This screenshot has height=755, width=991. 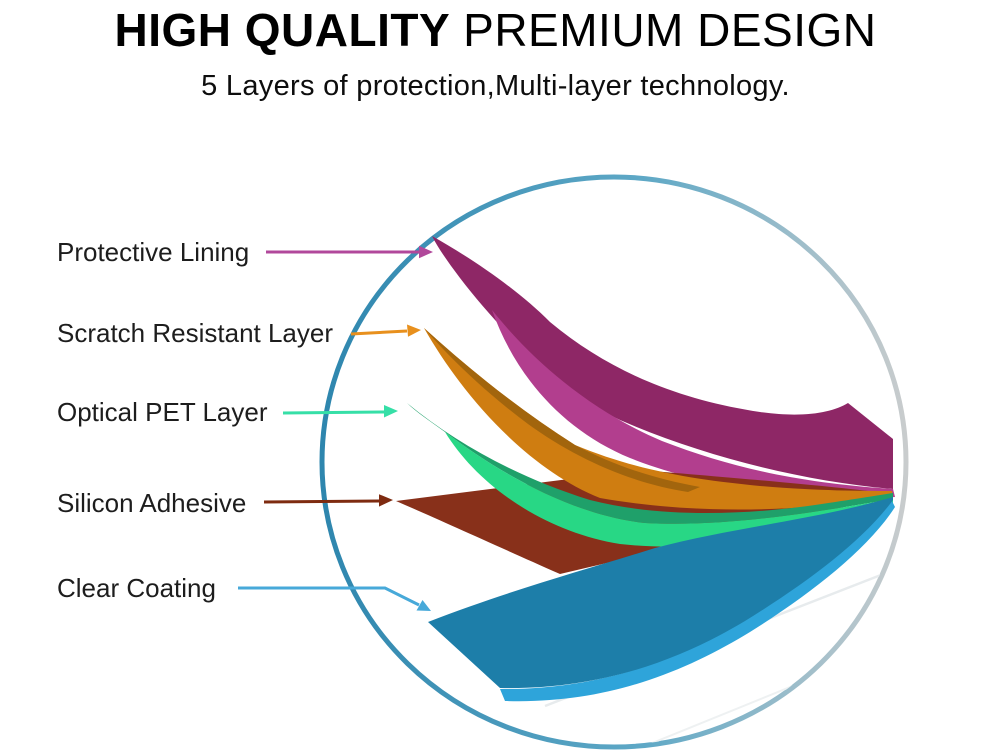 I want to click on label-scratch-resistant: Scratch Resistant Layer, so click(x=195, y=333).